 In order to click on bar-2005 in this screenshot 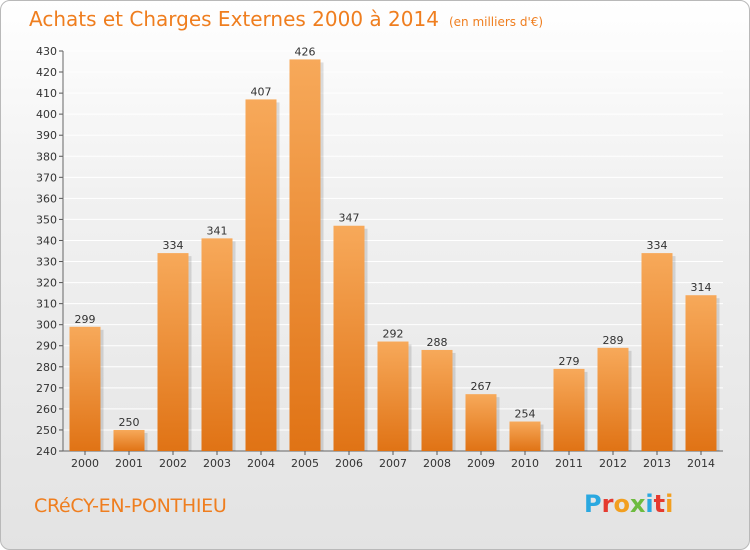, I will do `click(305, 255)`.